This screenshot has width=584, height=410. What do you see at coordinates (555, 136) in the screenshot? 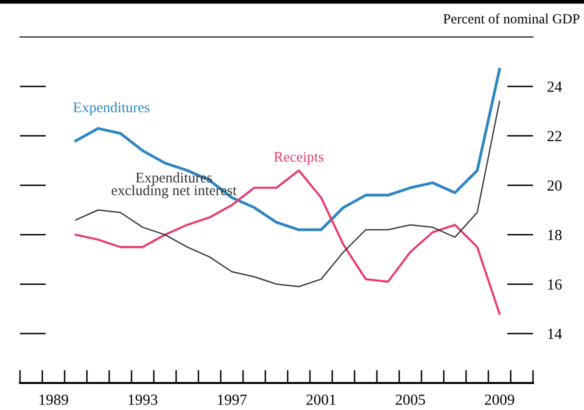
I see `y-tick-label: 22` at bounding box center [555, 136].